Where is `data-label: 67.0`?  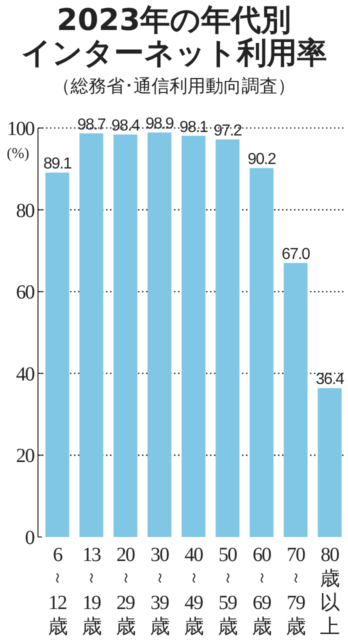
data-label: 67.0 is located at coordinates (296, 254).